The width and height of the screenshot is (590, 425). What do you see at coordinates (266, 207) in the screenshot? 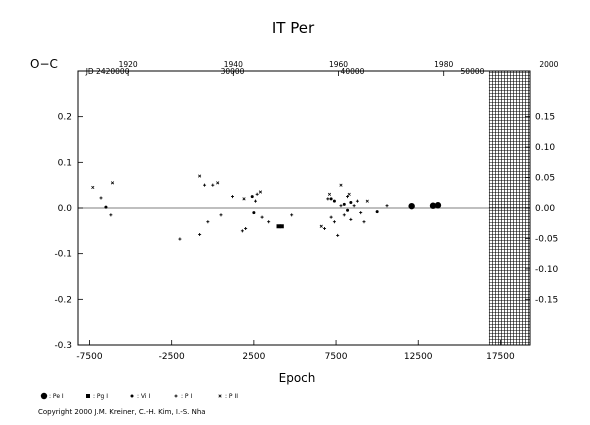
I see `data-points` at bounding box center [266, 207].